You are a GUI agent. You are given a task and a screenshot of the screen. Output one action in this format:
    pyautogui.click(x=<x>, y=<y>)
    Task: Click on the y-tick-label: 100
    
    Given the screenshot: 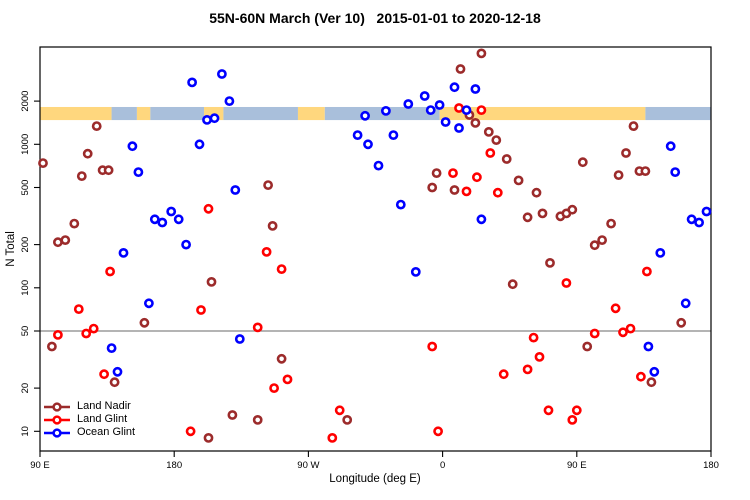 What is the action you would take?
    pyautogui.click(x=25, y=288)
    